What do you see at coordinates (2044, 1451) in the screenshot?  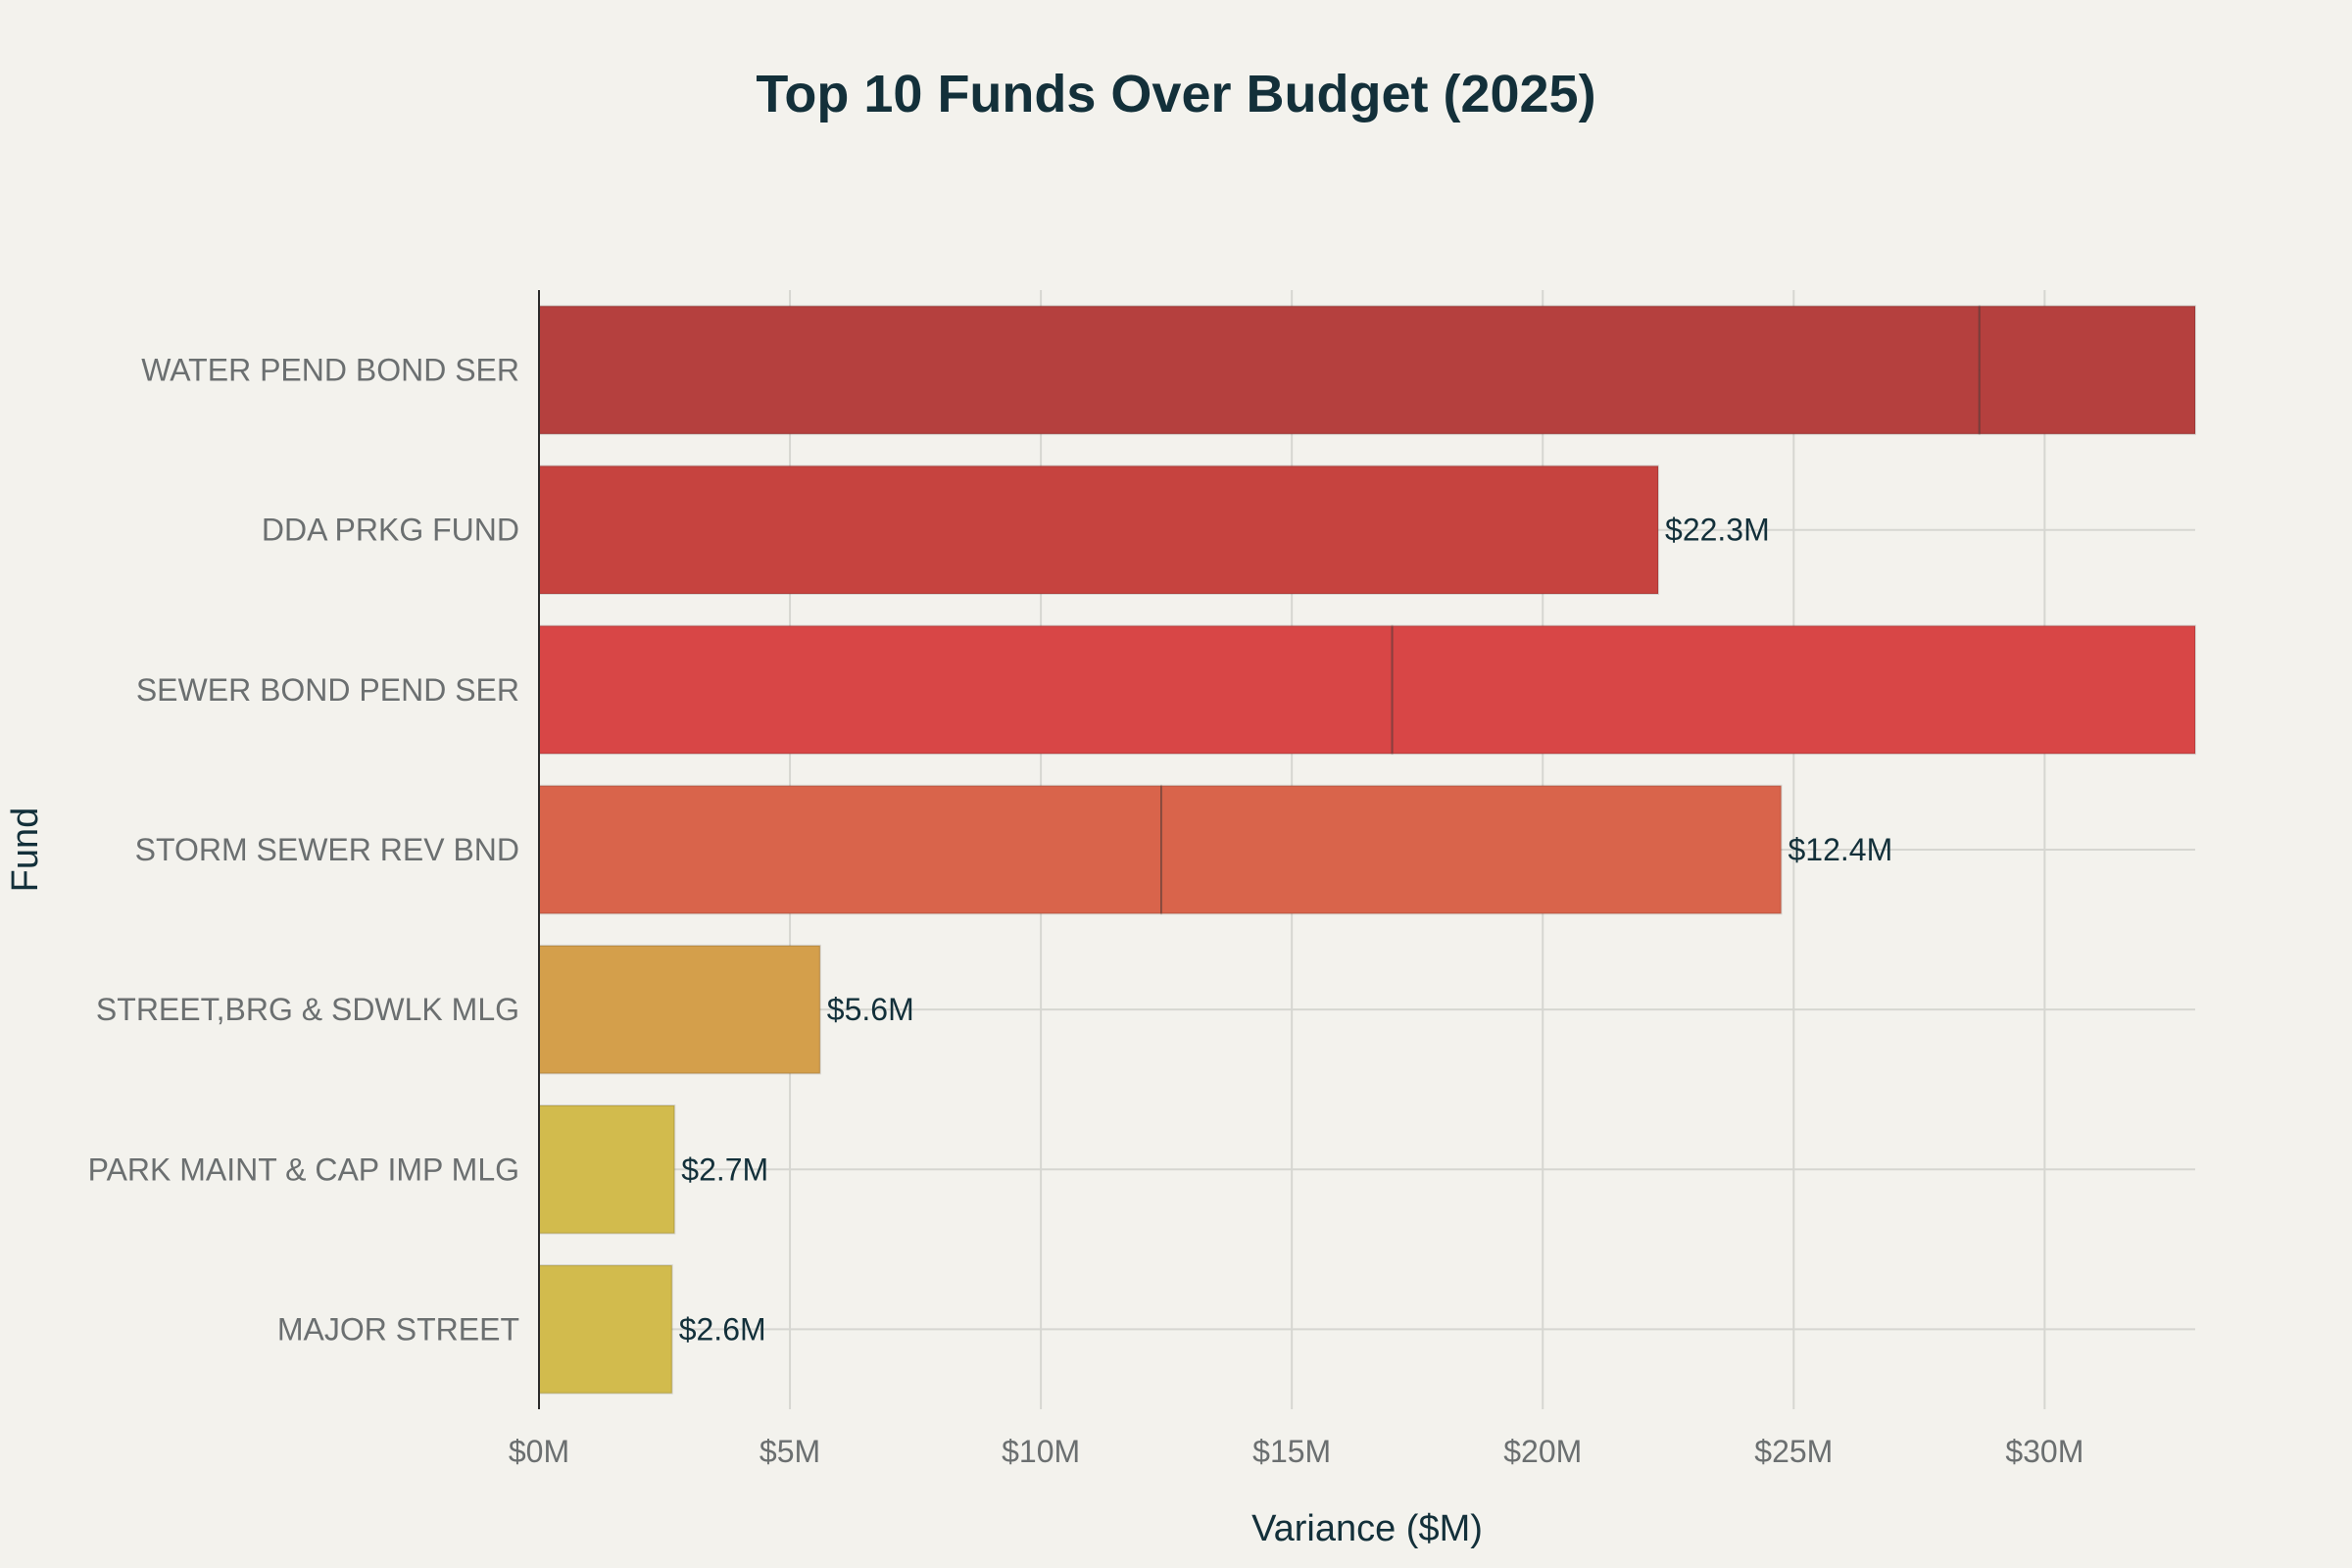 I see `x-tick-label: $30M` at bounding box center [2044, 1451].